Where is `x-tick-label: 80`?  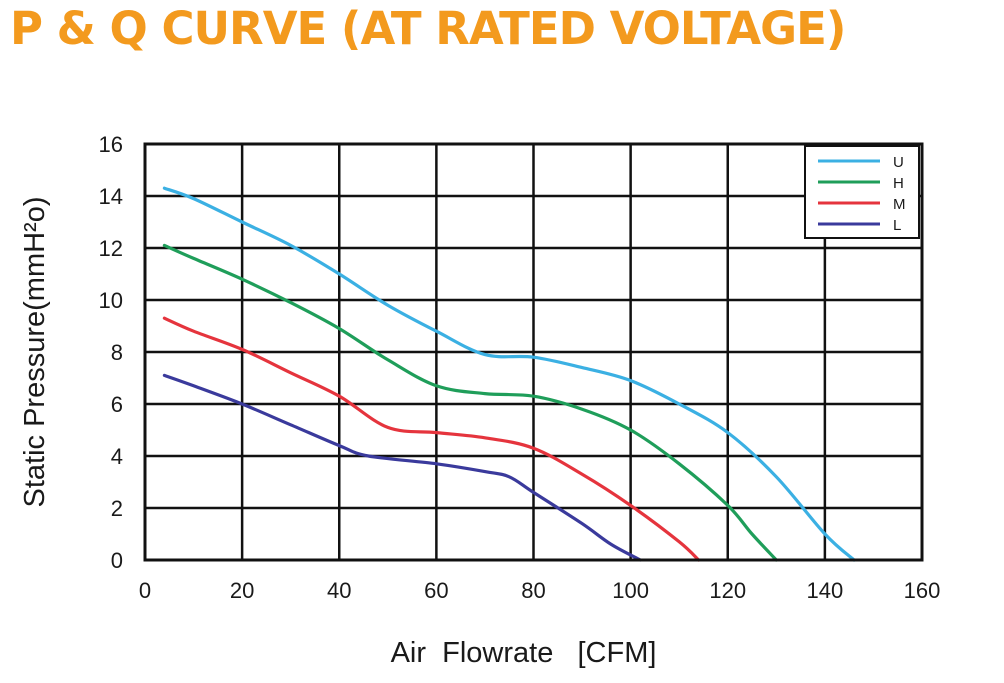 x-tick-label: 80 is located at coordinates (533, 590).